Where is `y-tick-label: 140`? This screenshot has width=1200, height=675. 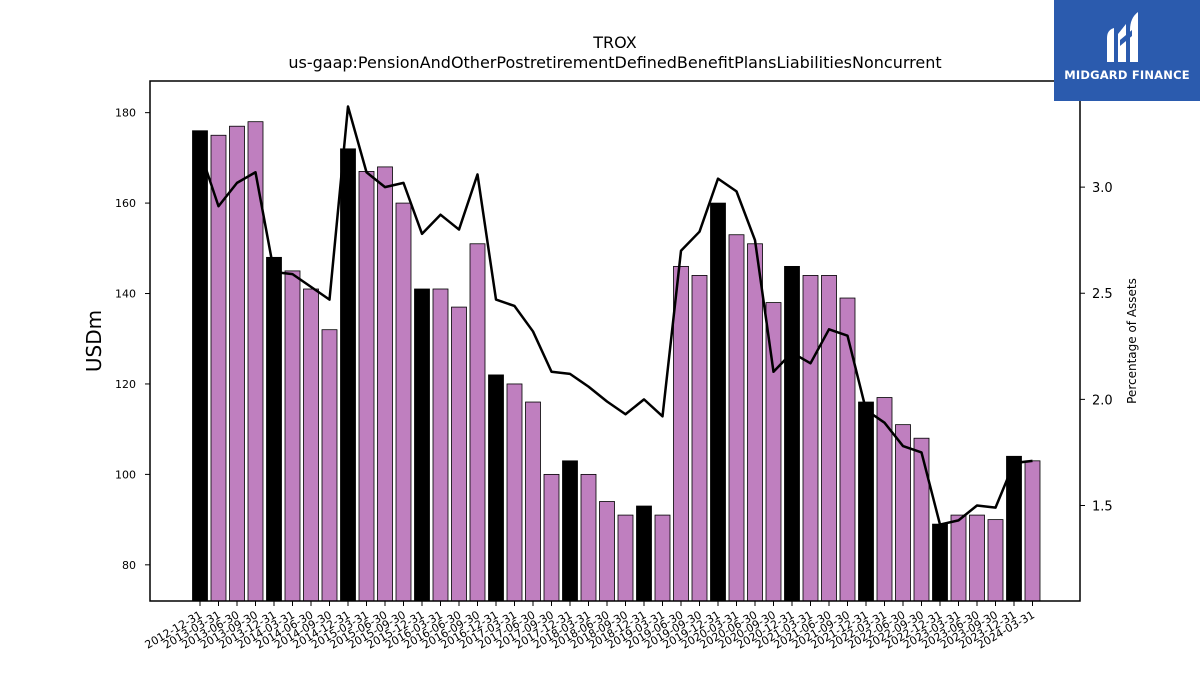
y-tick-label: 140 is located at coordinates (125, 294).